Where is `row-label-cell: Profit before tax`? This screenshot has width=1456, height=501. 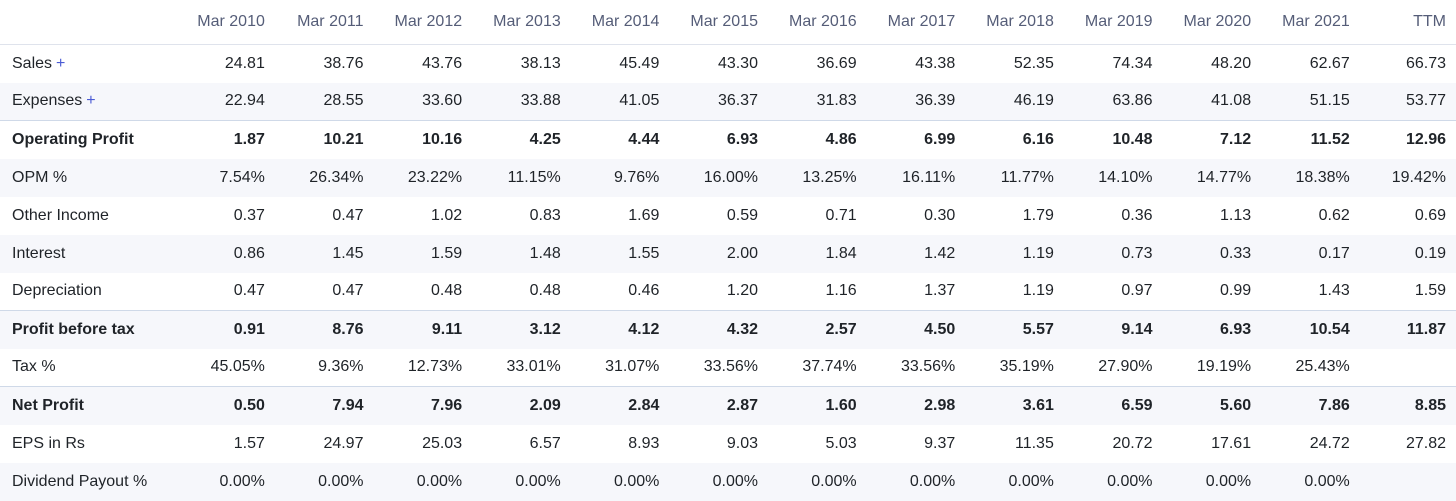 row-label-cell: Profit before tax is located at coordinates (88, 329).